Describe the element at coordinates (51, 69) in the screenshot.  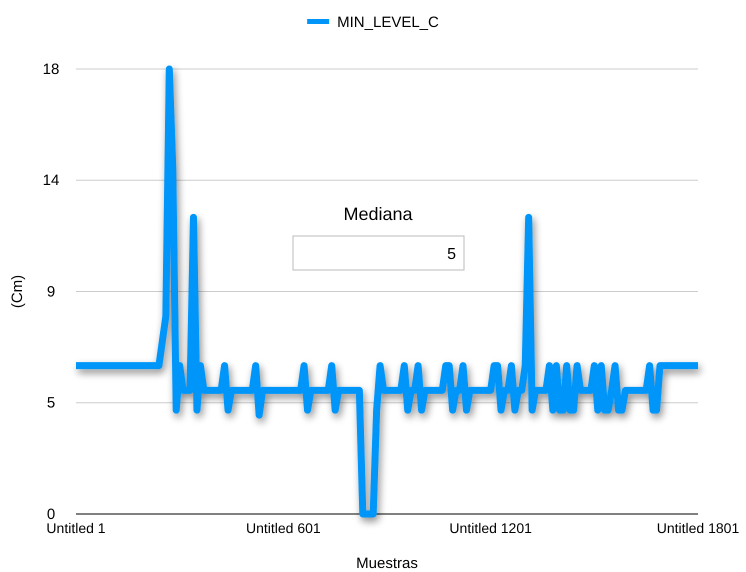
I see `y-tick-label: 18` at that location.